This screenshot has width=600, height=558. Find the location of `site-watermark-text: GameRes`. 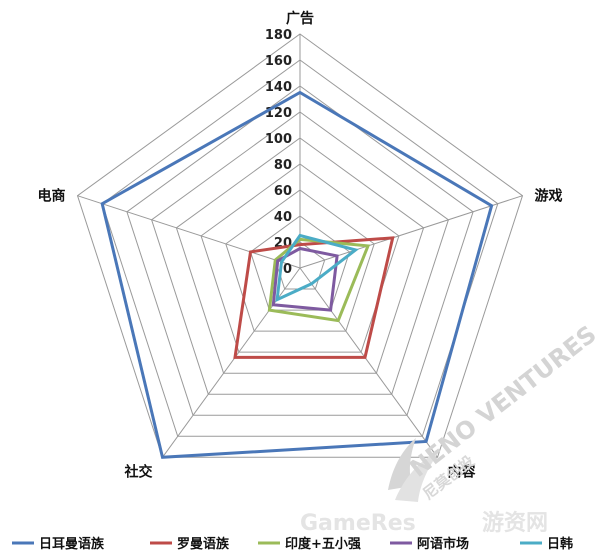

site-watermark-text: GameRes is located at coordinates (358, 523).